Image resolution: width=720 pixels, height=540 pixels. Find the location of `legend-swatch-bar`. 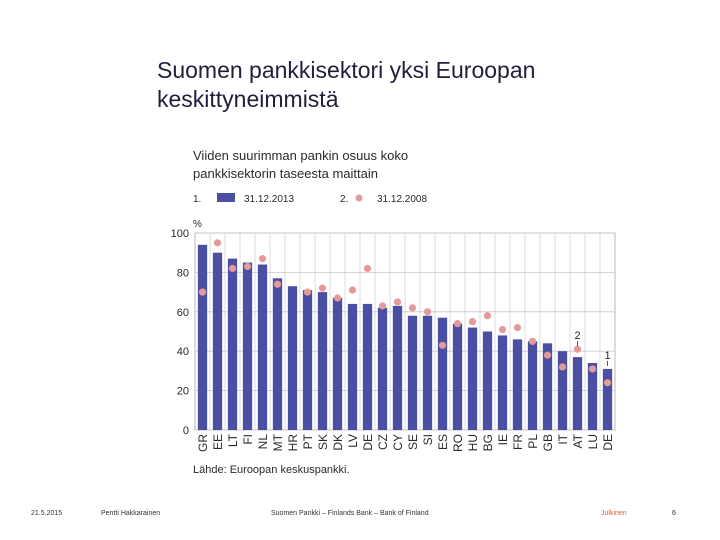

legend-swatch-bar is located at coordinates (226, 197).